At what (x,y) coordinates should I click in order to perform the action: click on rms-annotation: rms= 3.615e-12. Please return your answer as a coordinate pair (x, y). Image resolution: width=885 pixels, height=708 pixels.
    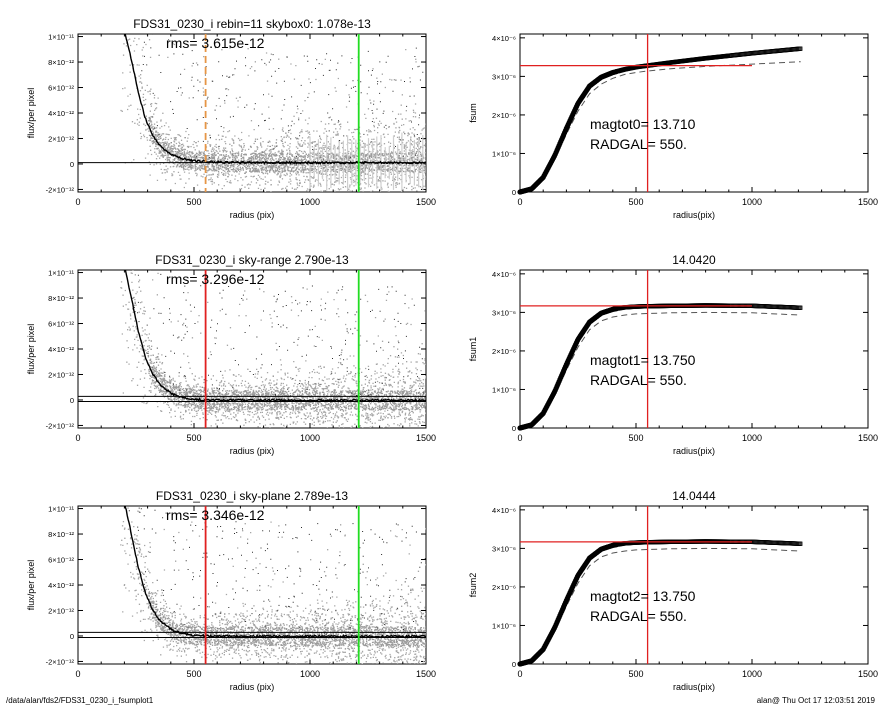
    Looking at the image, I should click on (215, 43).